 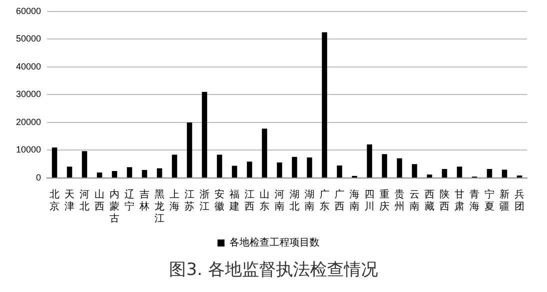 I want to click on x-tick-label: 广东, so click(x=325, y=200).